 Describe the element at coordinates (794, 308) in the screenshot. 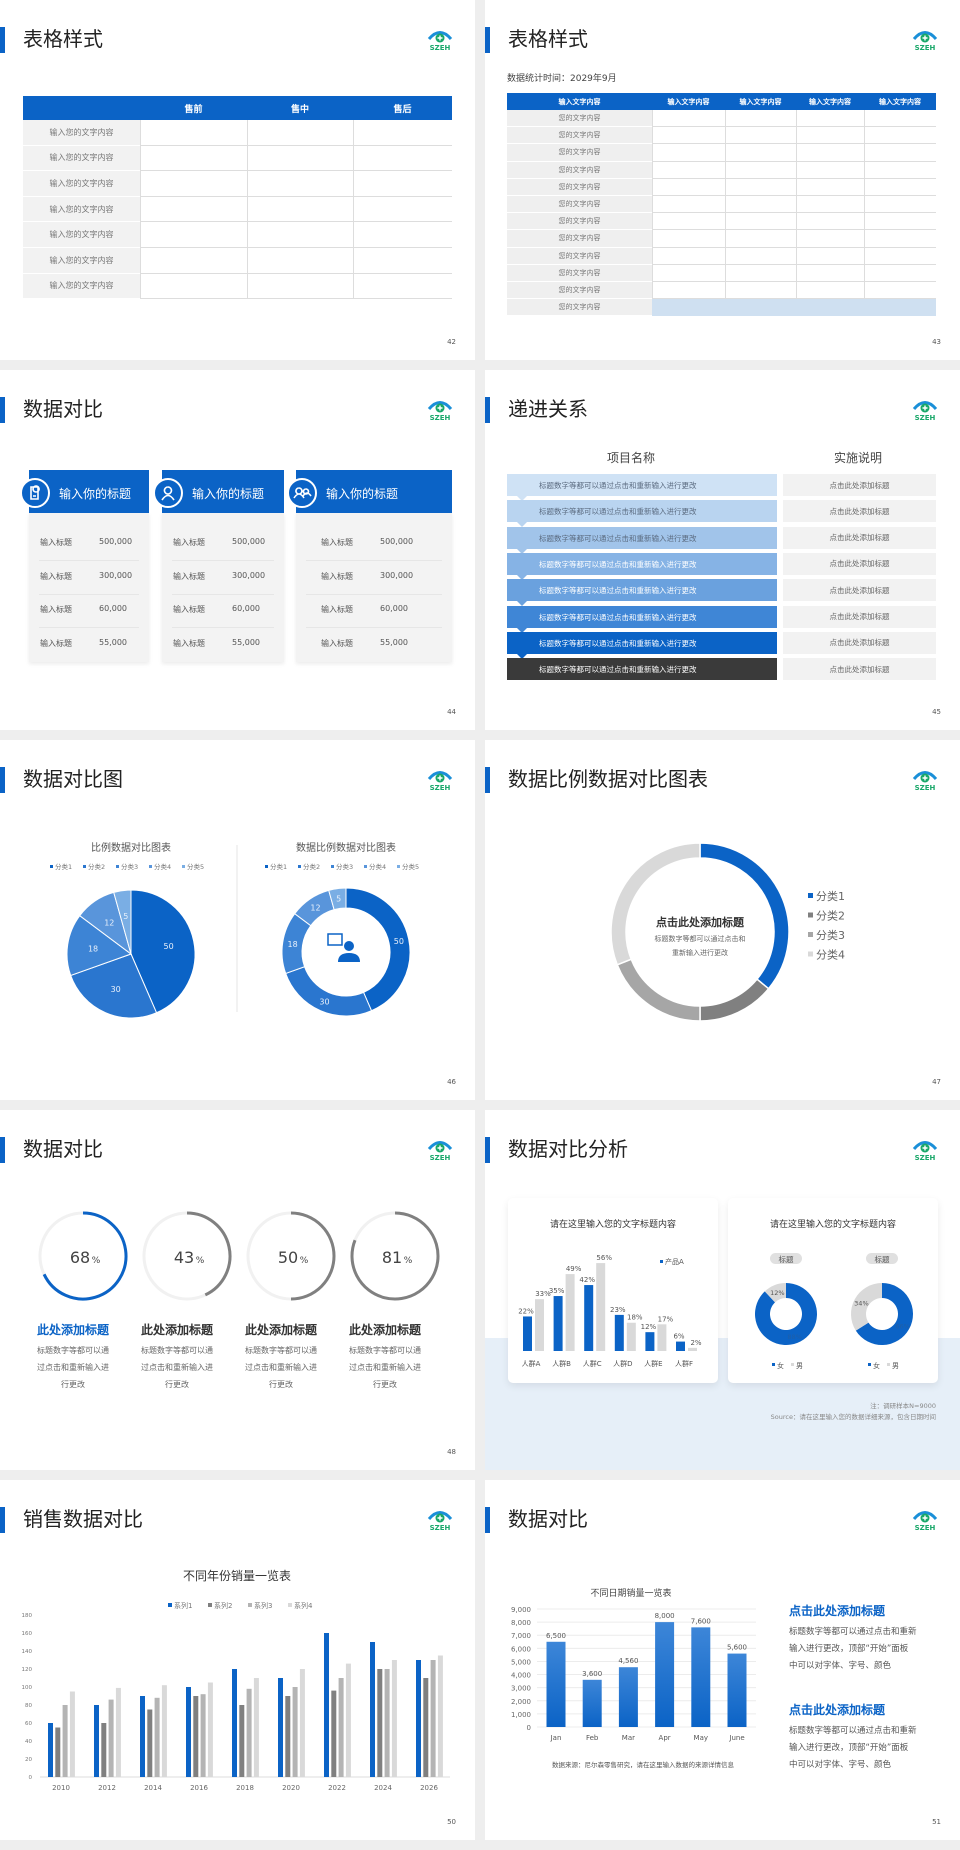

I see `highlight-row` at that location.